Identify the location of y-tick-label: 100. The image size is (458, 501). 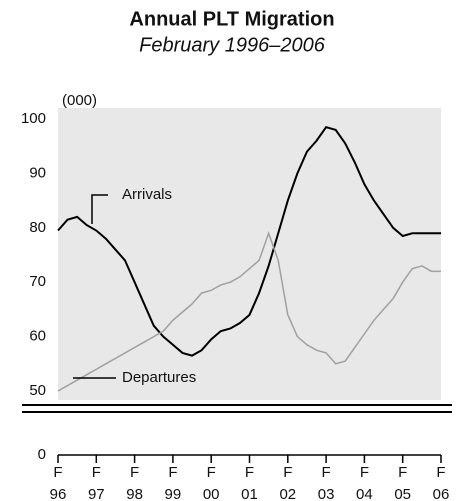
(33, 118).